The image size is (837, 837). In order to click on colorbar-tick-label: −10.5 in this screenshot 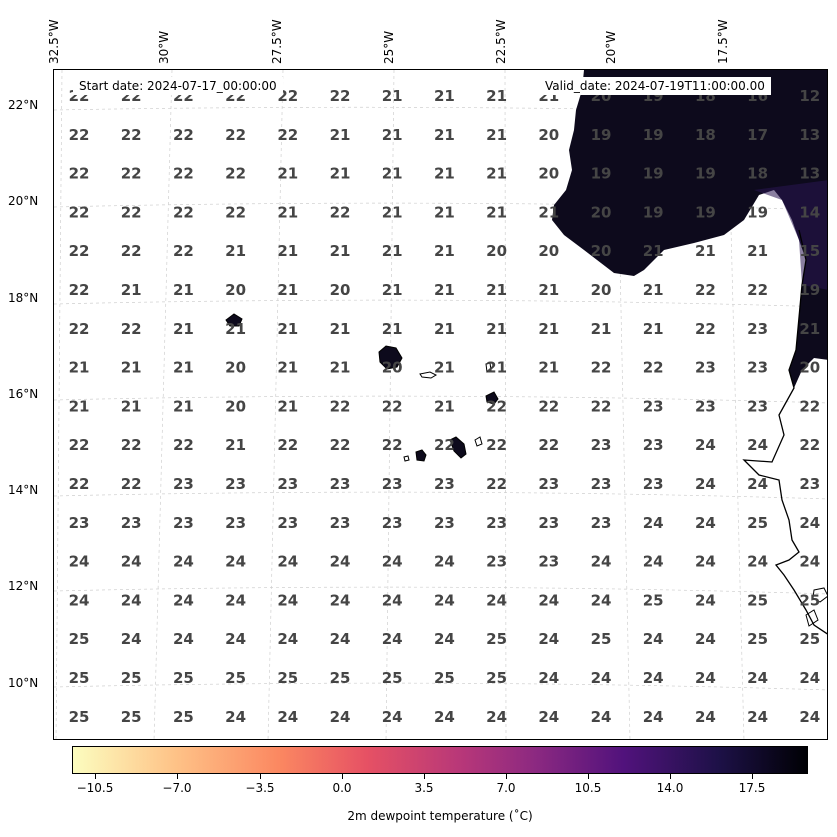, I will do `click(95, 788)`.